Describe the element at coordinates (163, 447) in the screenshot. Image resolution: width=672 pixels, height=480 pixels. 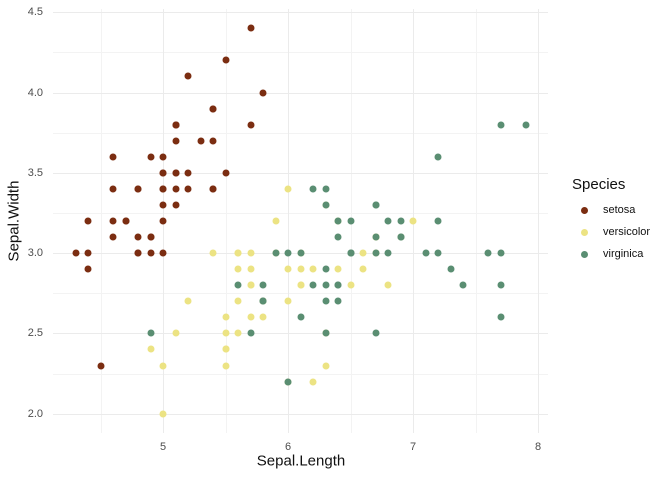
I see `x-tick-label: 5` at that location.